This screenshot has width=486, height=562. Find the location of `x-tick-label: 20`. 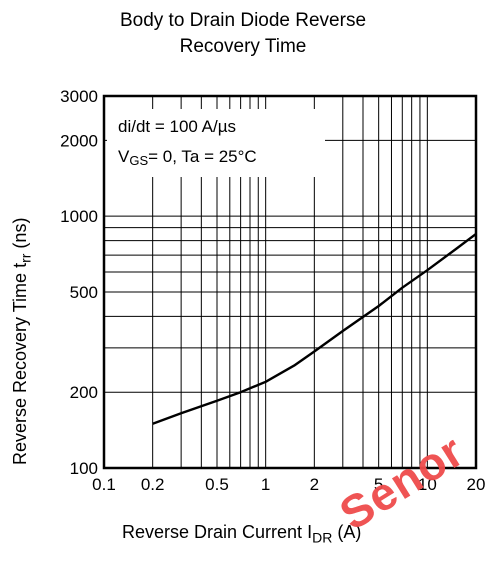

x-tick-label: 20 is located at coordinates (476, 484).